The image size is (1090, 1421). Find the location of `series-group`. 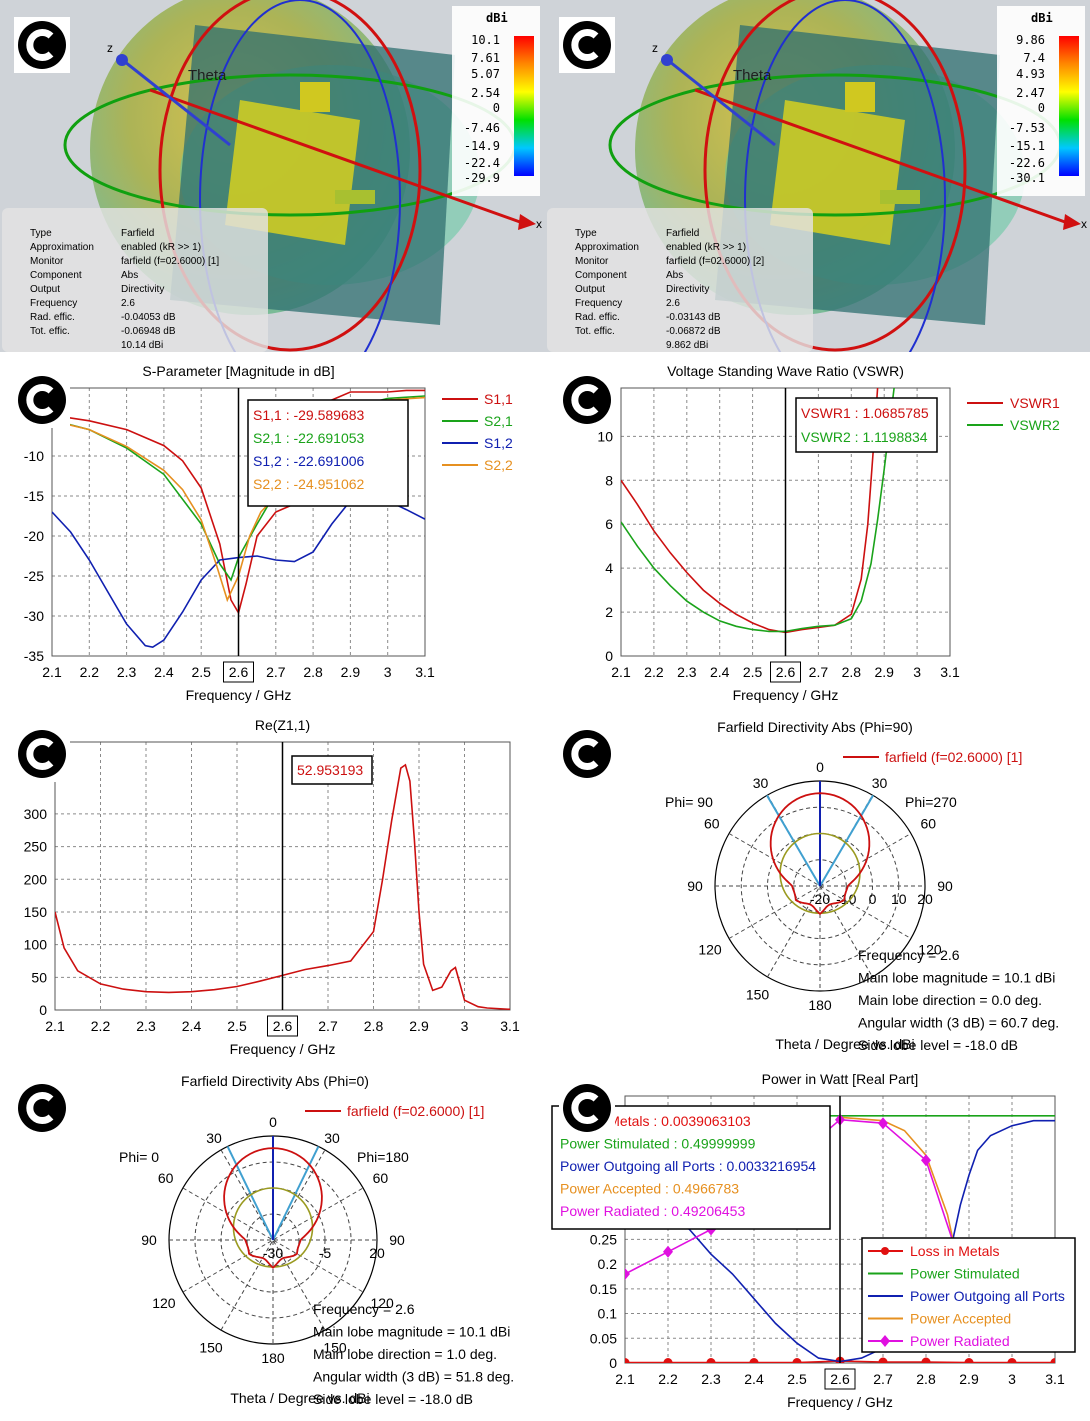

series-group is located at coordinates (758, 511).